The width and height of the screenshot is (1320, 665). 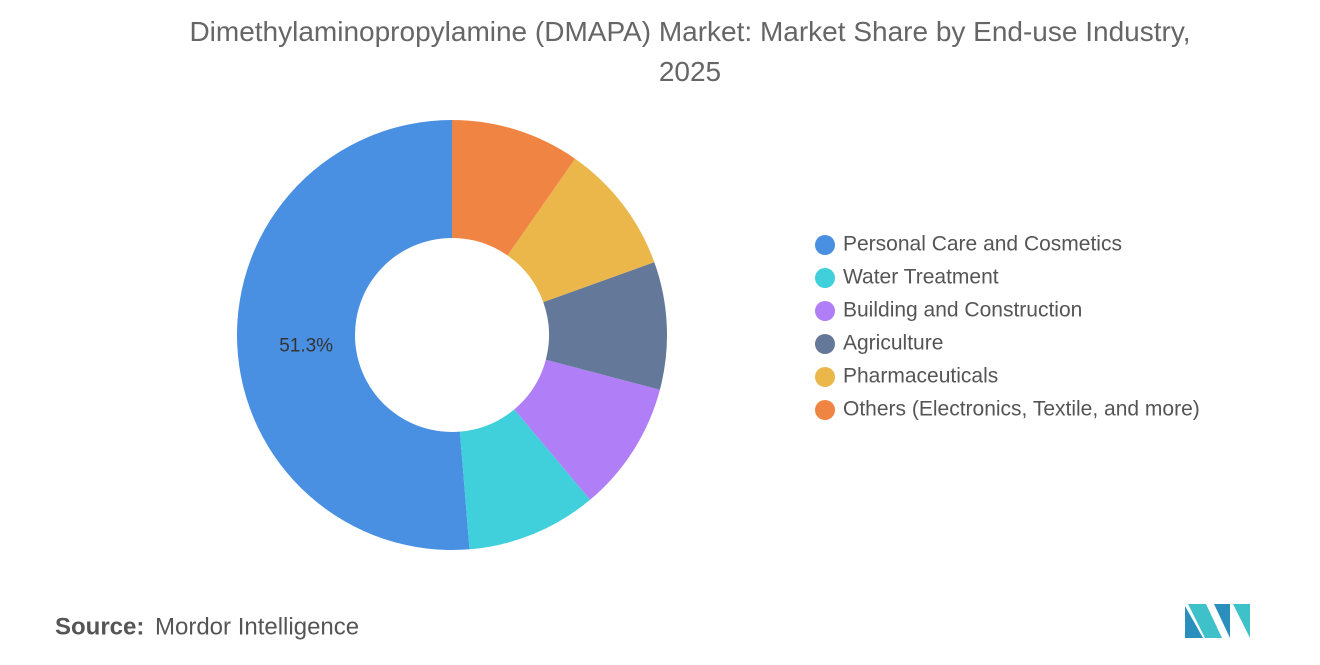 What do you see at coordinates (962, 310) in the screenshot?
I see `legend-label: Building and Construction` at bounding box center [962, 310].